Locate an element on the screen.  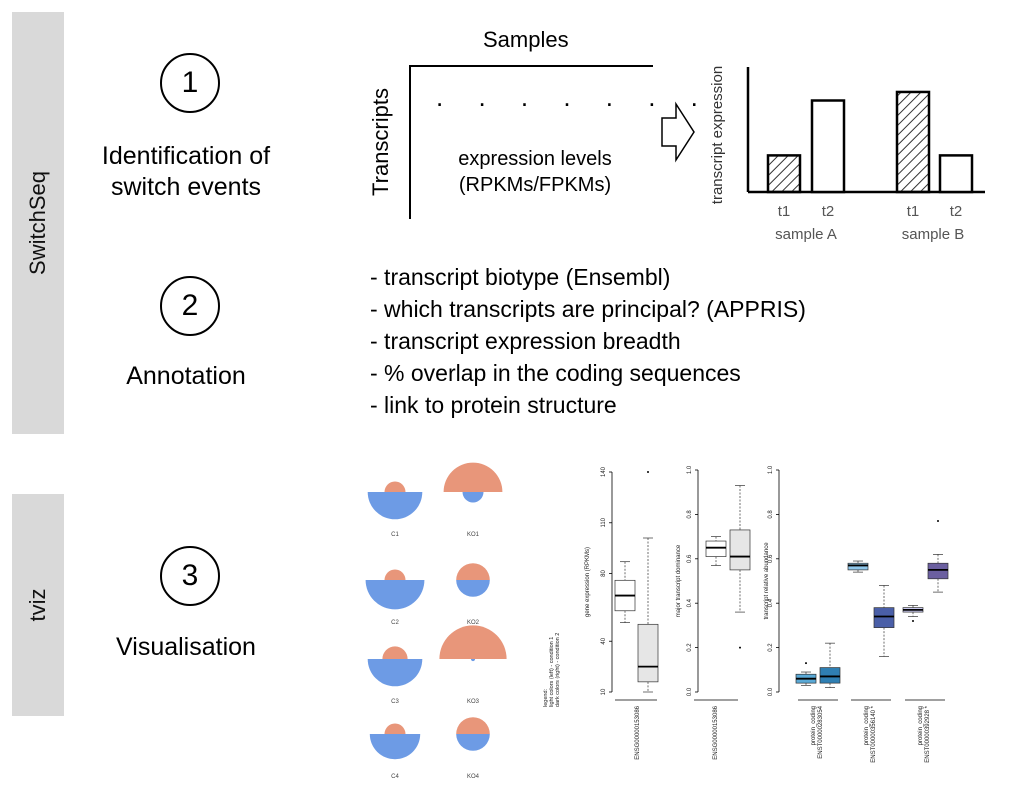
step-2-number-text: 2 is located at coordinates (190, 305).